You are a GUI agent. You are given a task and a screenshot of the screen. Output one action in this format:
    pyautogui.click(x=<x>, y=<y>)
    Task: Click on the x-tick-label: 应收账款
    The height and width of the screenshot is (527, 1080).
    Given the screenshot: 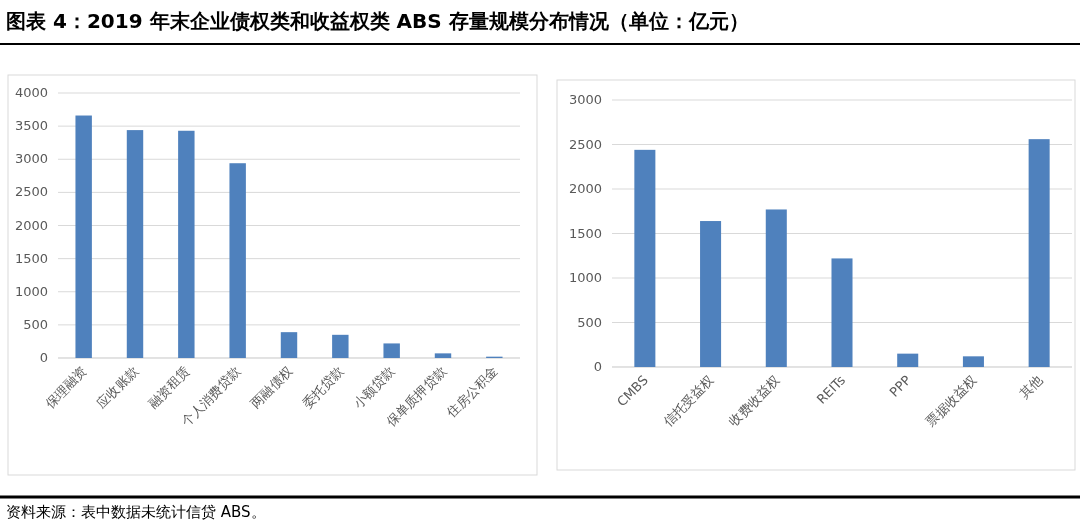 What is the action you would take?
    pyautogui.click(x=117, y=387)
    